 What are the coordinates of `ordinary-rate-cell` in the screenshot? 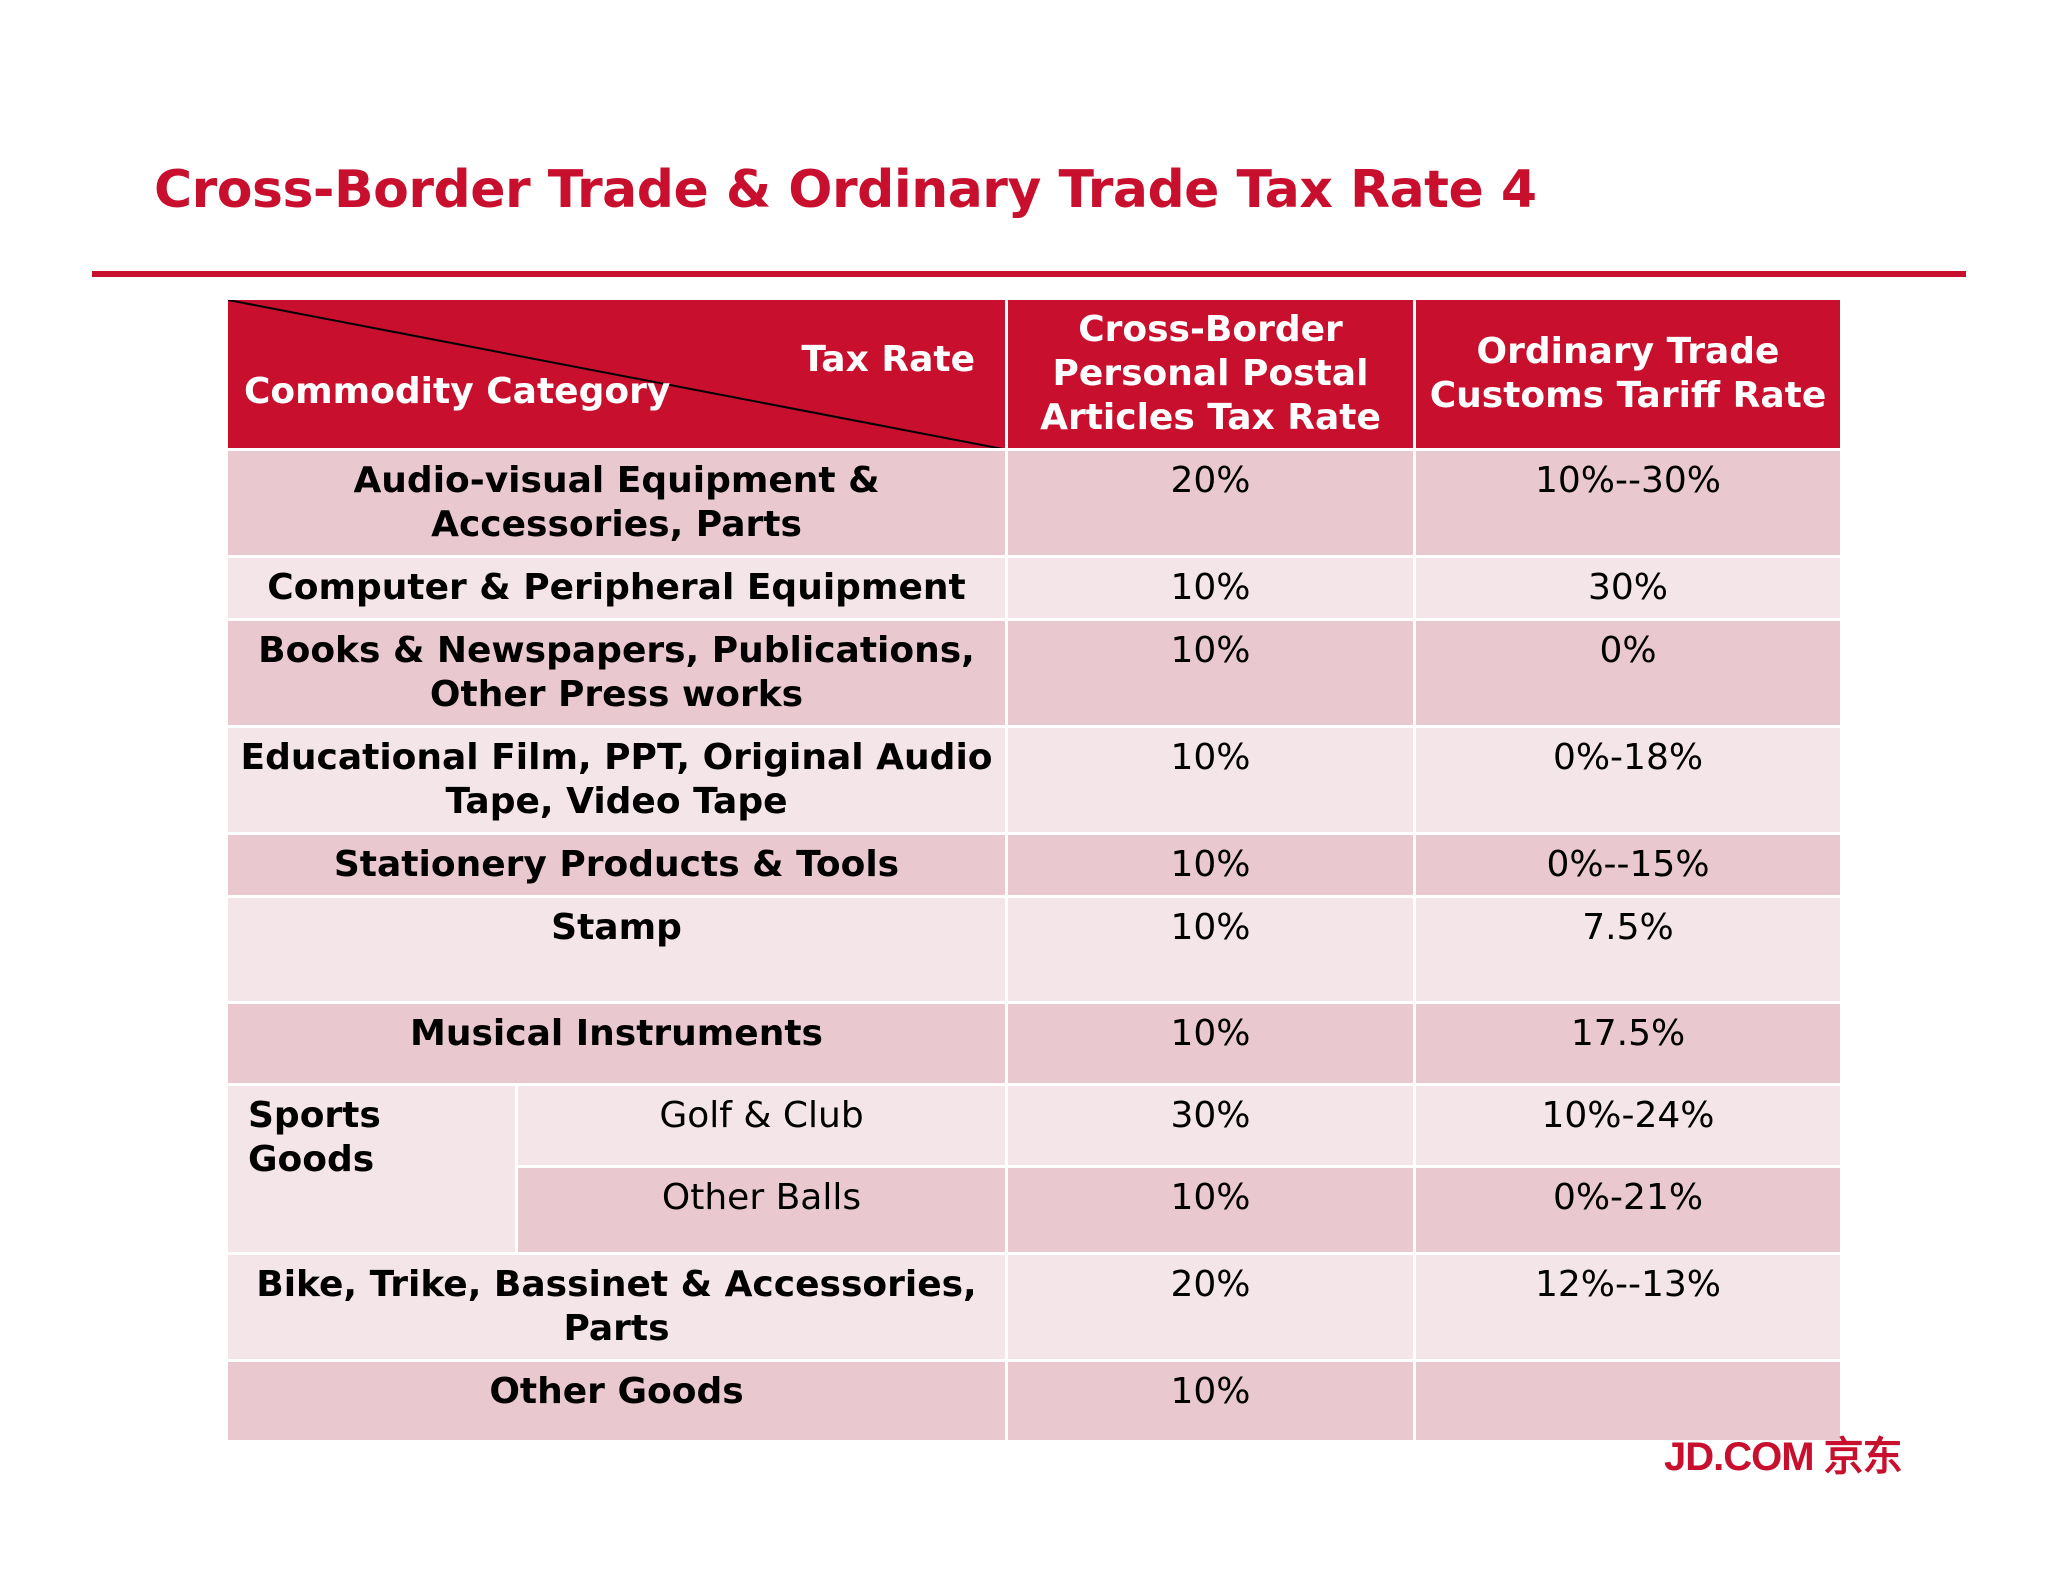 It's located at (1628, 1401).